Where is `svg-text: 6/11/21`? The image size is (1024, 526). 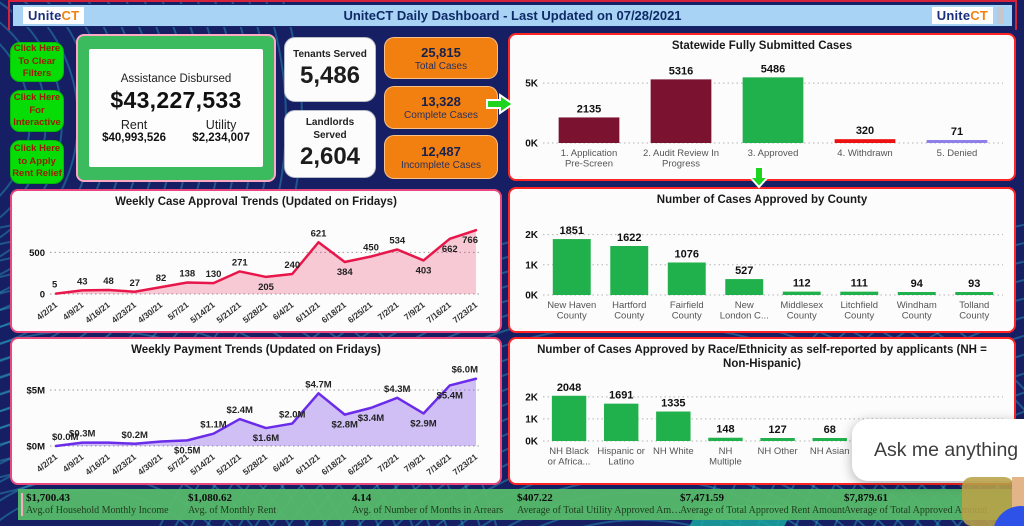 svg-text: 6/11/21 is located at coordinates (308, 311).